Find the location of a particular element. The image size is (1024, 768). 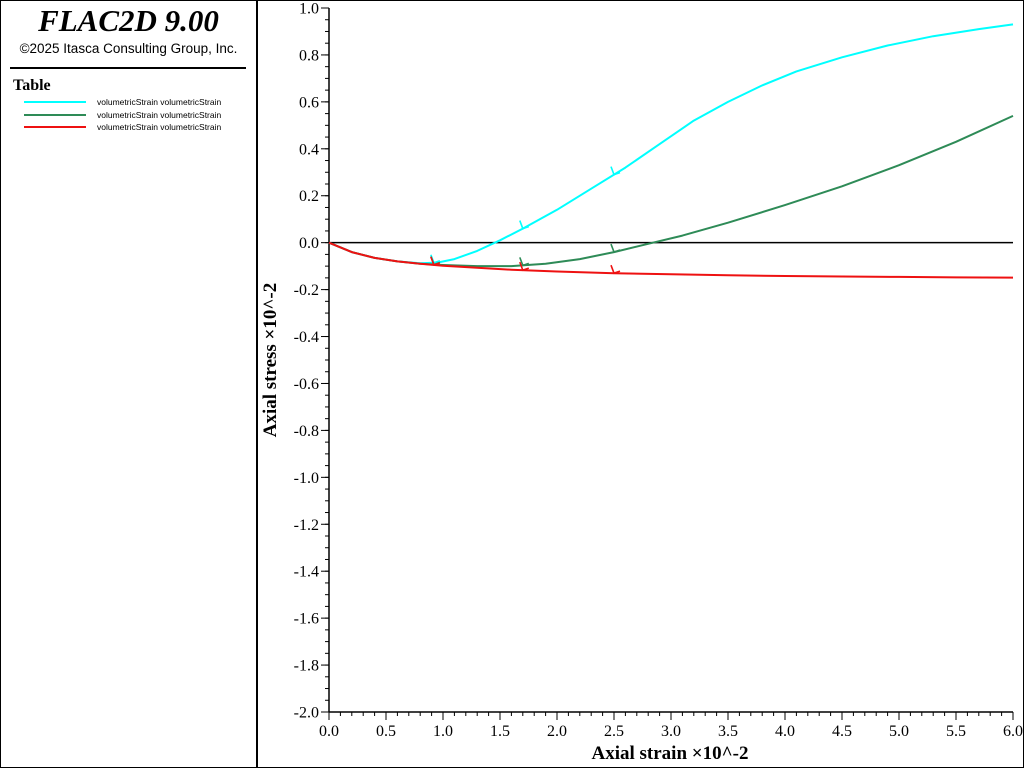

x-tick-label: 4.5 is located at coordinates (842, 731).